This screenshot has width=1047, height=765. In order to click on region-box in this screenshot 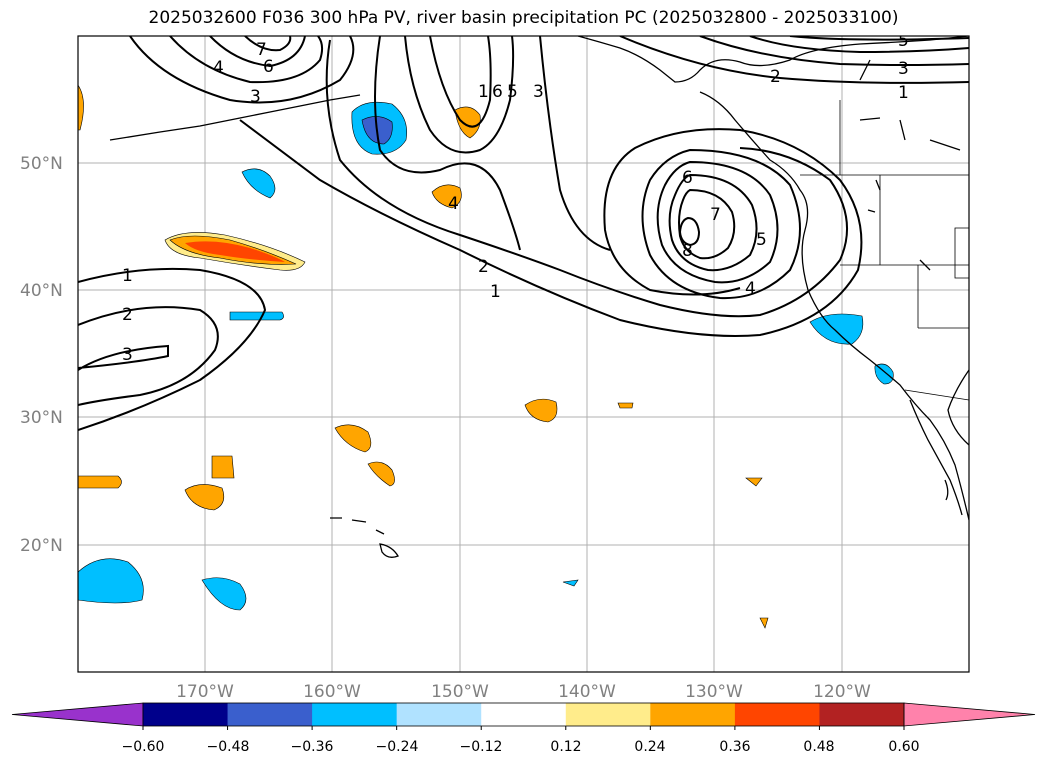, I will do `click(961, 253)`.